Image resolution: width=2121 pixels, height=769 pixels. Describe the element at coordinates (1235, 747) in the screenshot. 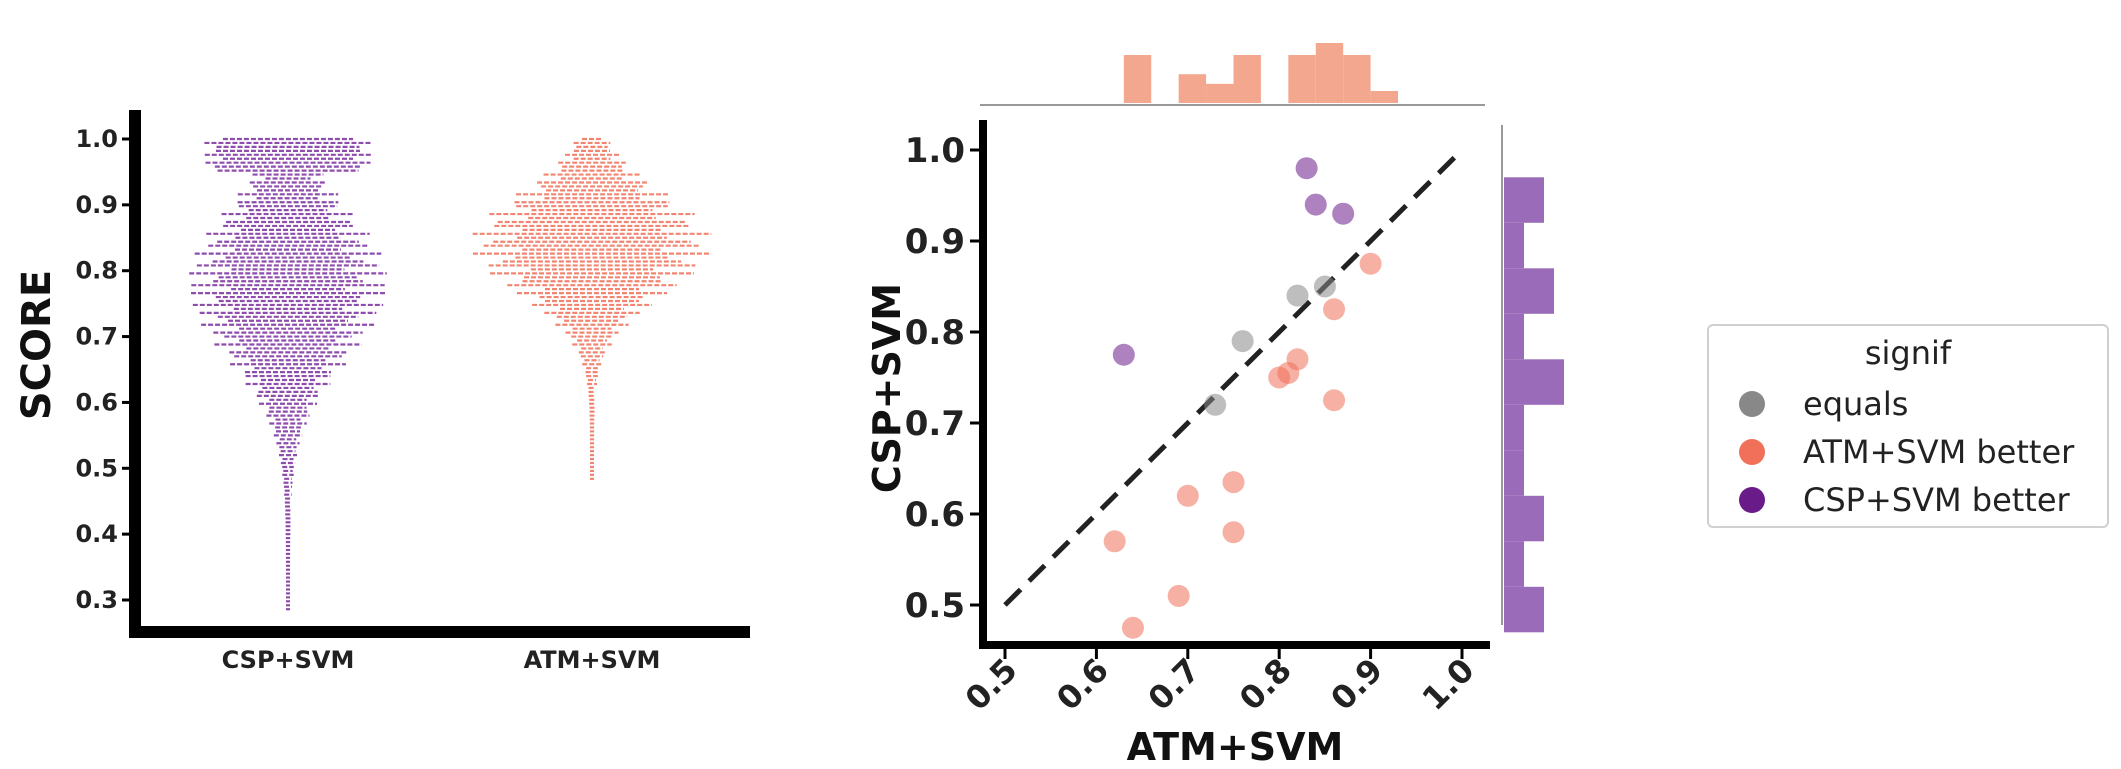

I see `scatter-x-label: ATM+SVM` at that location.